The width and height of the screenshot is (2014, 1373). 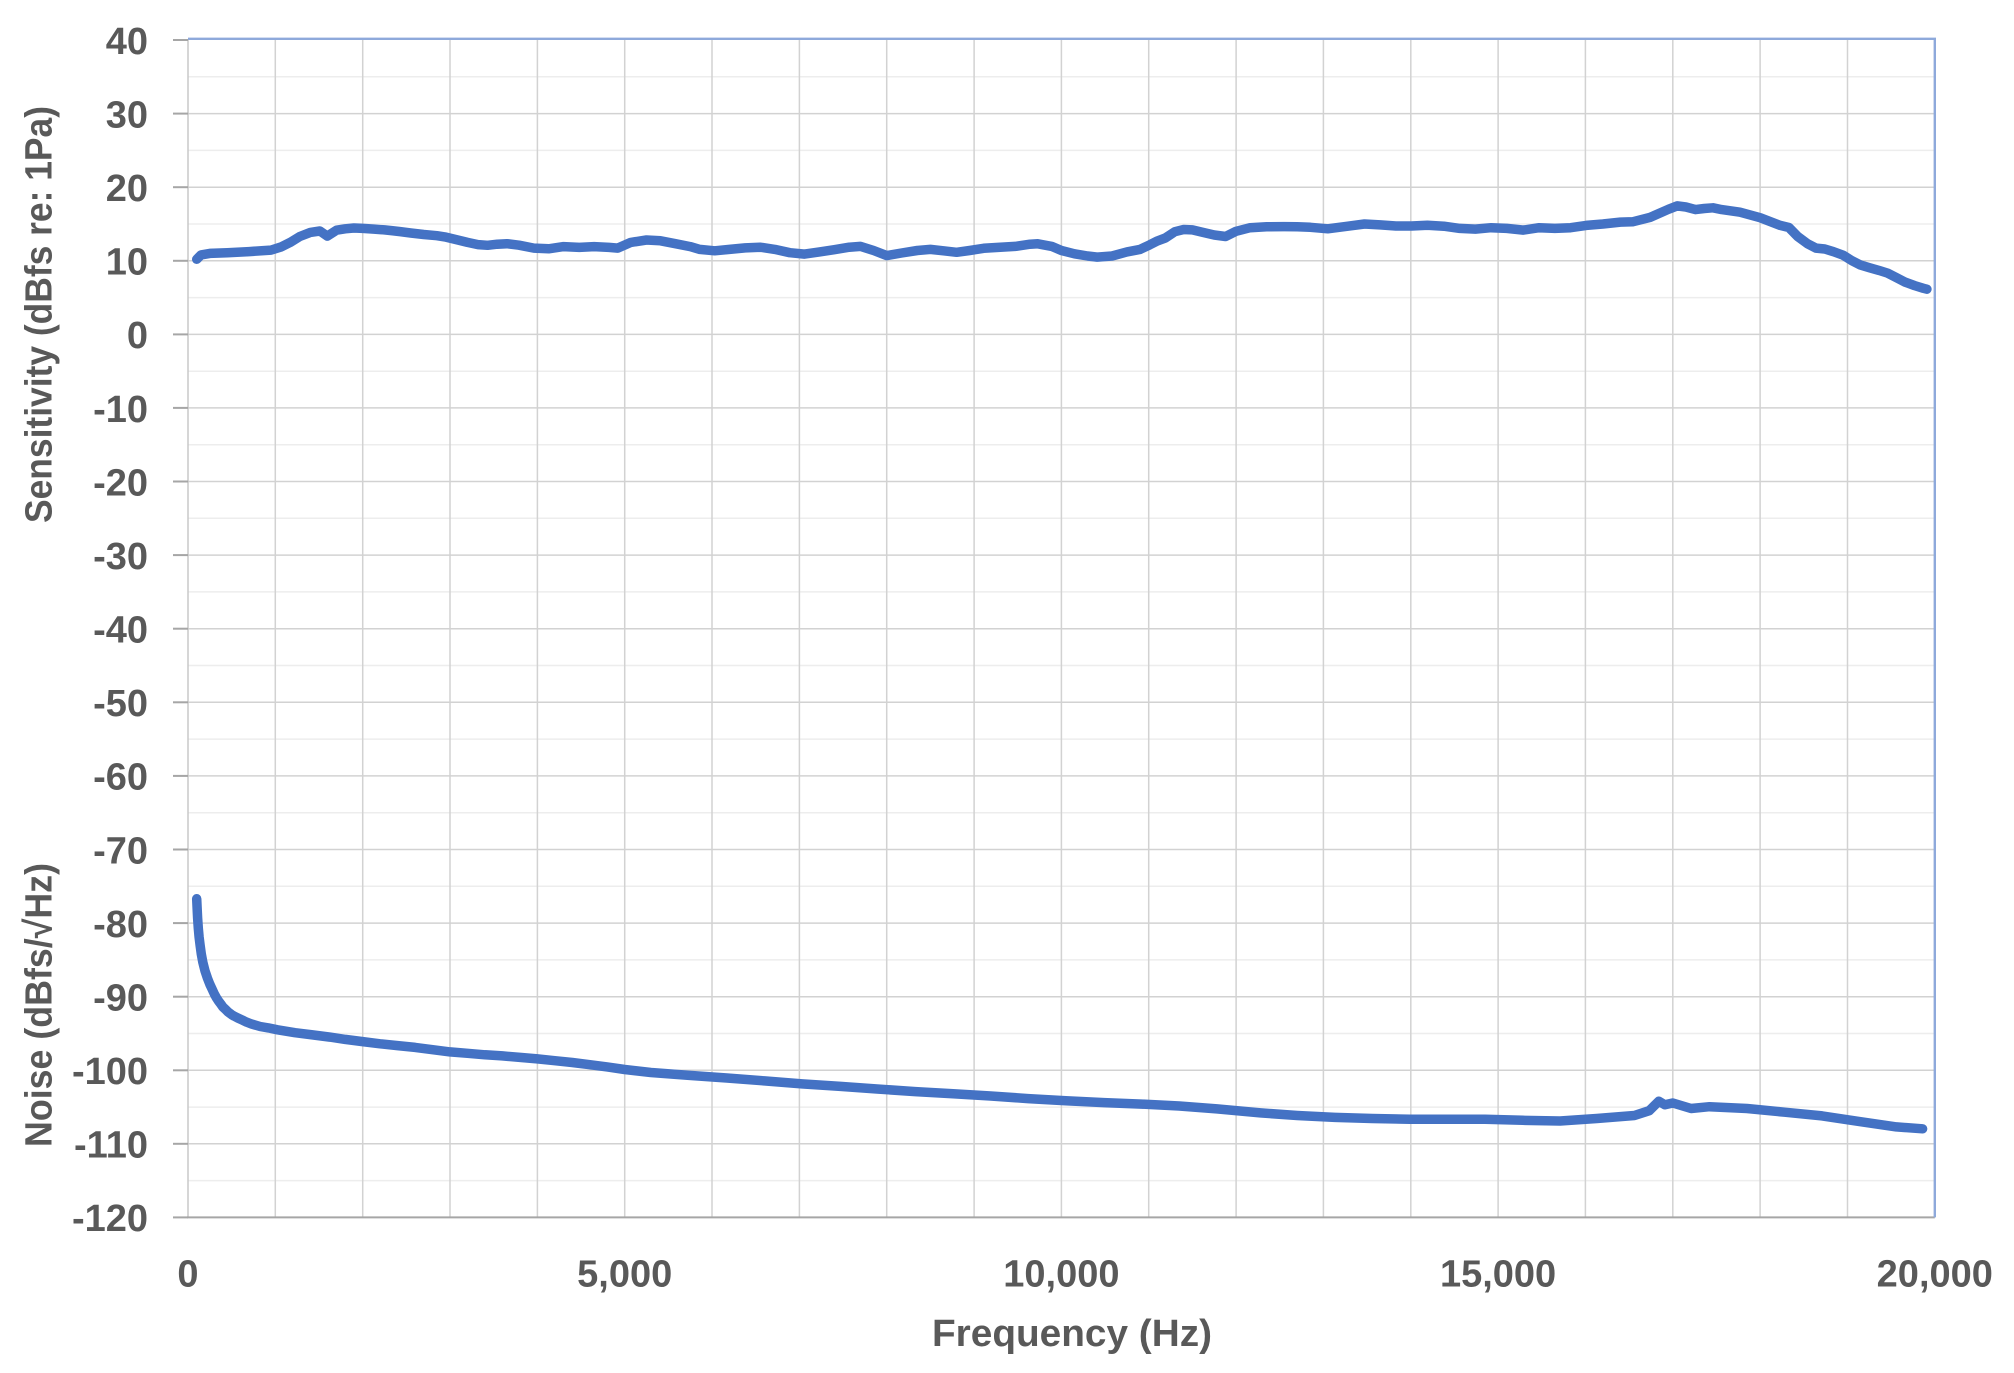 What do you see at coordinates (120, 925) in the screenshot?
I see `svg-text: -80` at bounding box center [120, 925].